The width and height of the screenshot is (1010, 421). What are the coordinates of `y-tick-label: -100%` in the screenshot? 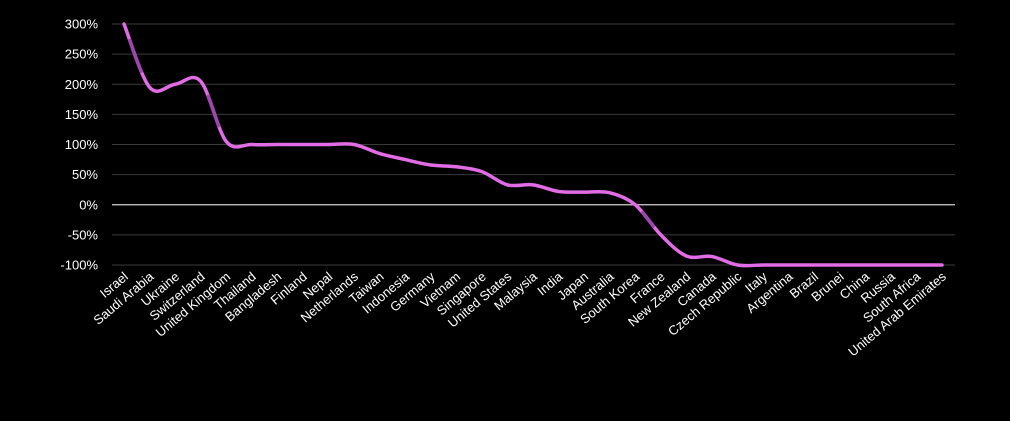 It's located at (79, 265).